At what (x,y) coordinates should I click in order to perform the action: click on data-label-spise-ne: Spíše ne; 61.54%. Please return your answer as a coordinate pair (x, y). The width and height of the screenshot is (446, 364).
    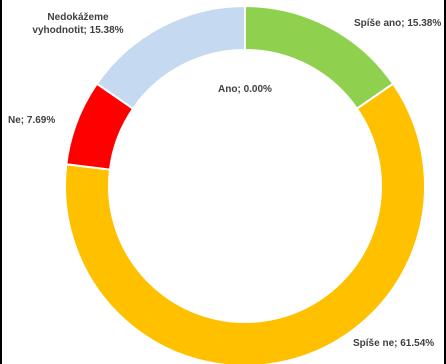
    Looking at the image, I should click on (393, 343).